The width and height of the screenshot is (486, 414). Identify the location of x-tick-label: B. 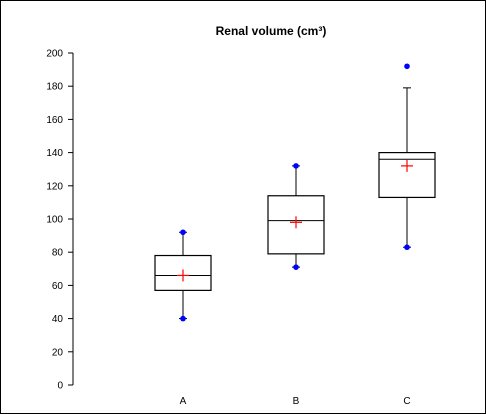
(296, 401).